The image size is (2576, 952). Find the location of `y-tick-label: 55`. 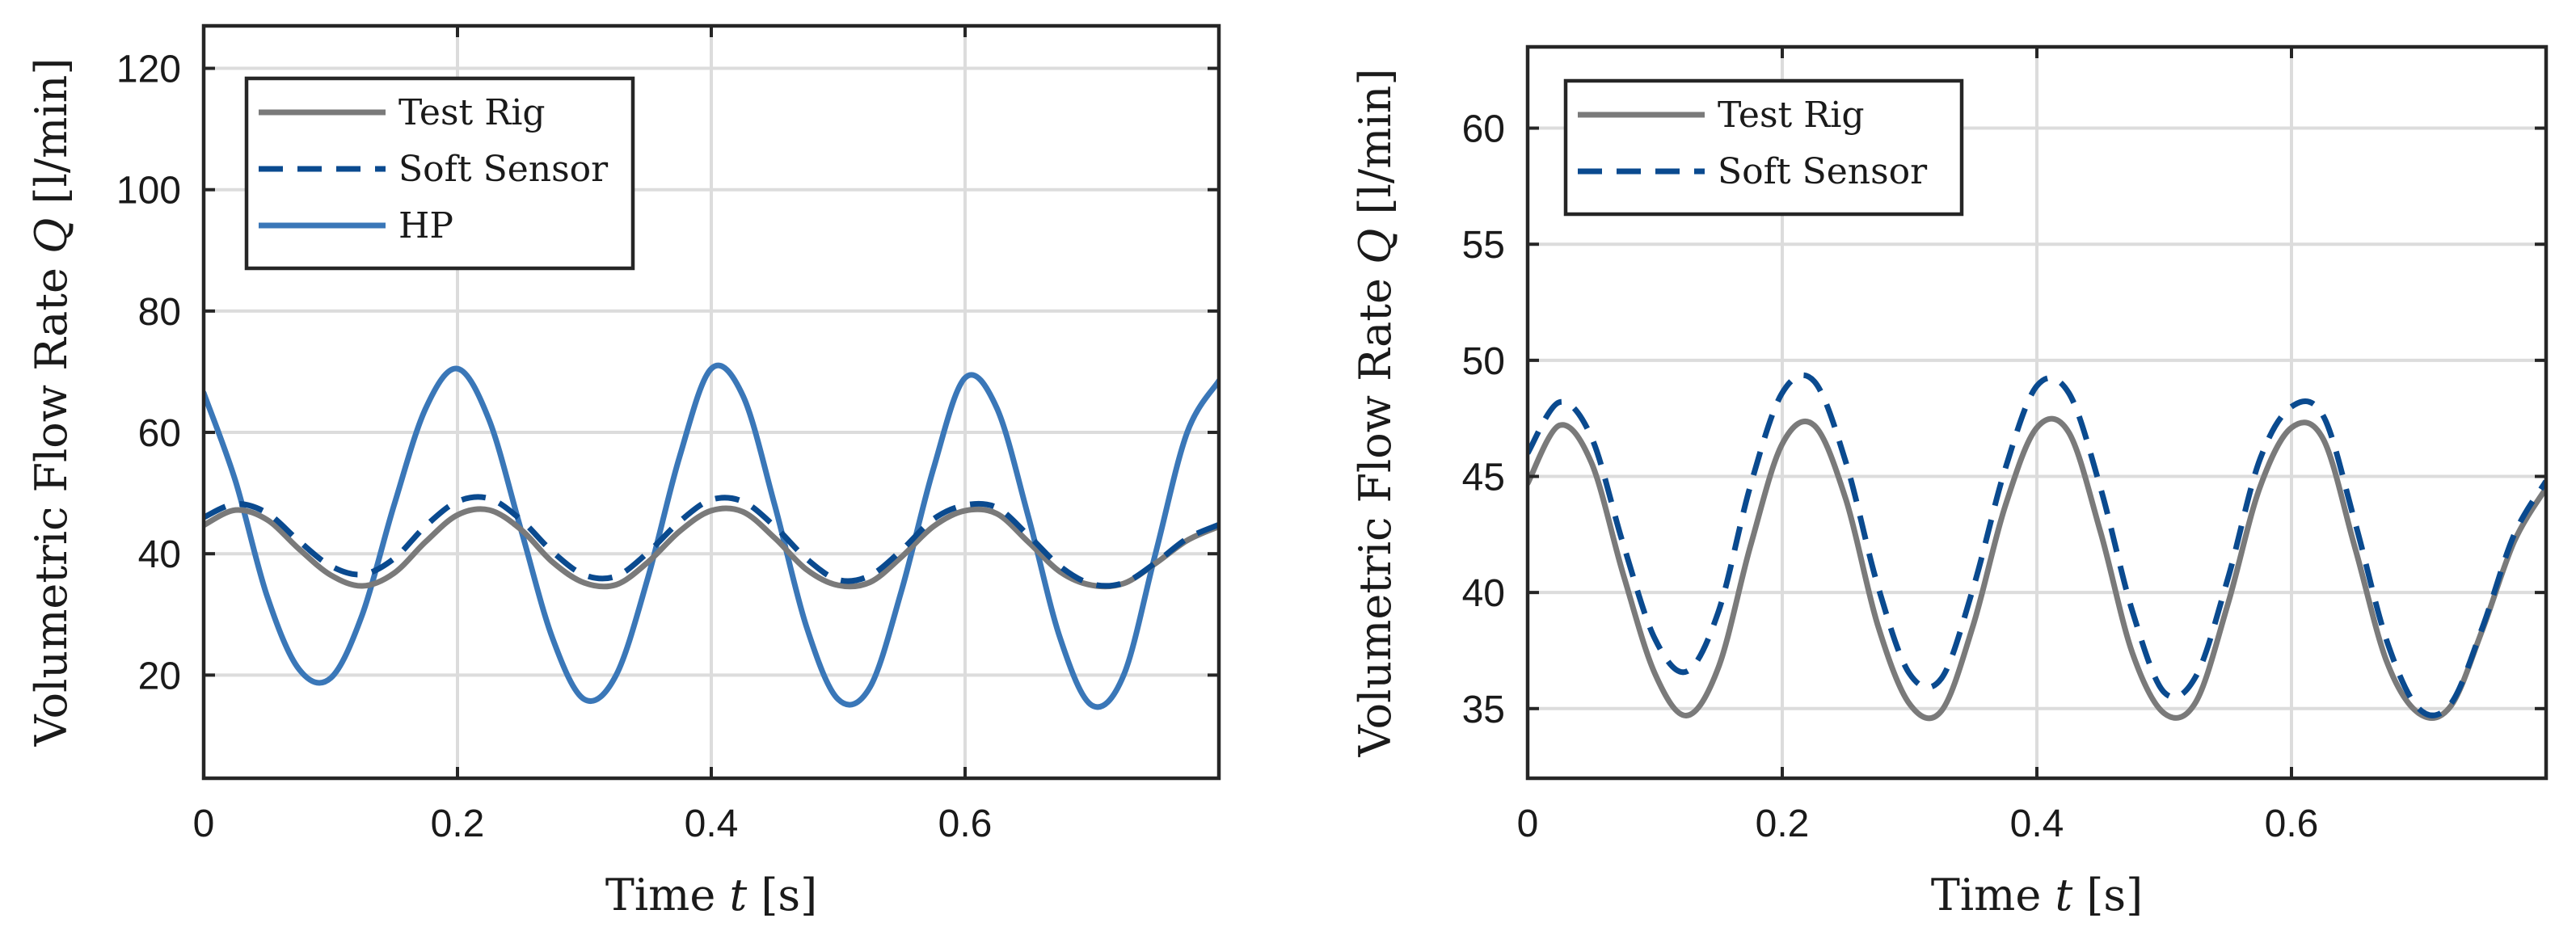

y-tick-label: 55 is located at coordinates (1483, 245).